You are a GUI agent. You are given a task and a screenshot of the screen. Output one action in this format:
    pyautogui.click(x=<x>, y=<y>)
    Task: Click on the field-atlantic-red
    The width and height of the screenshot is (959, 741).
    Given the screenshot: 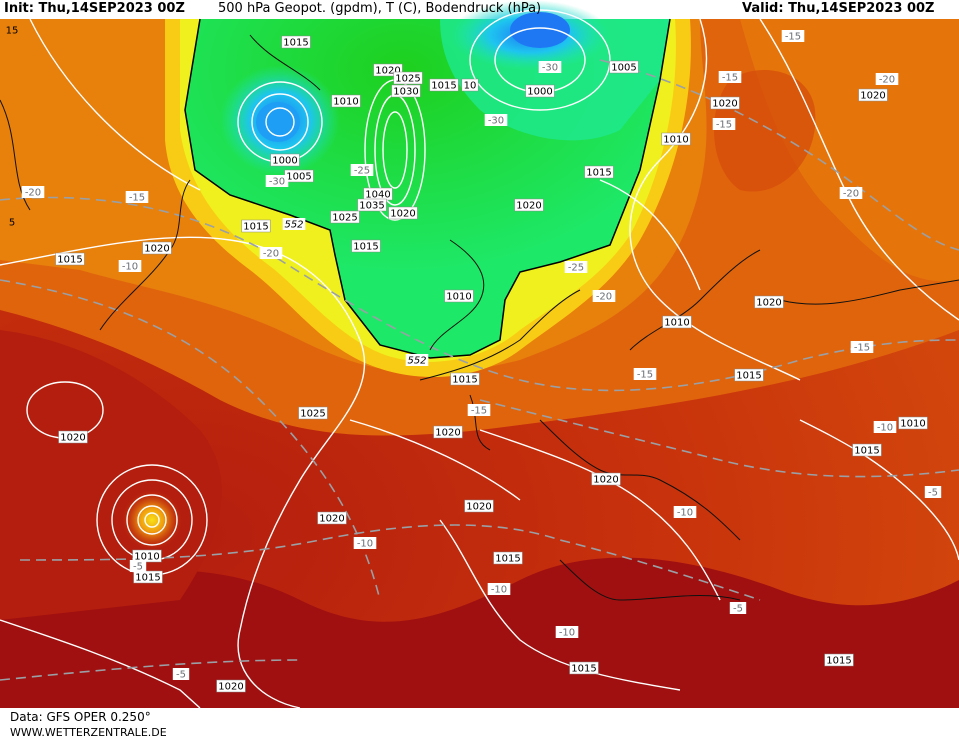 What is the action you would take?
    pyautogui.click(x=111, y=475)
    